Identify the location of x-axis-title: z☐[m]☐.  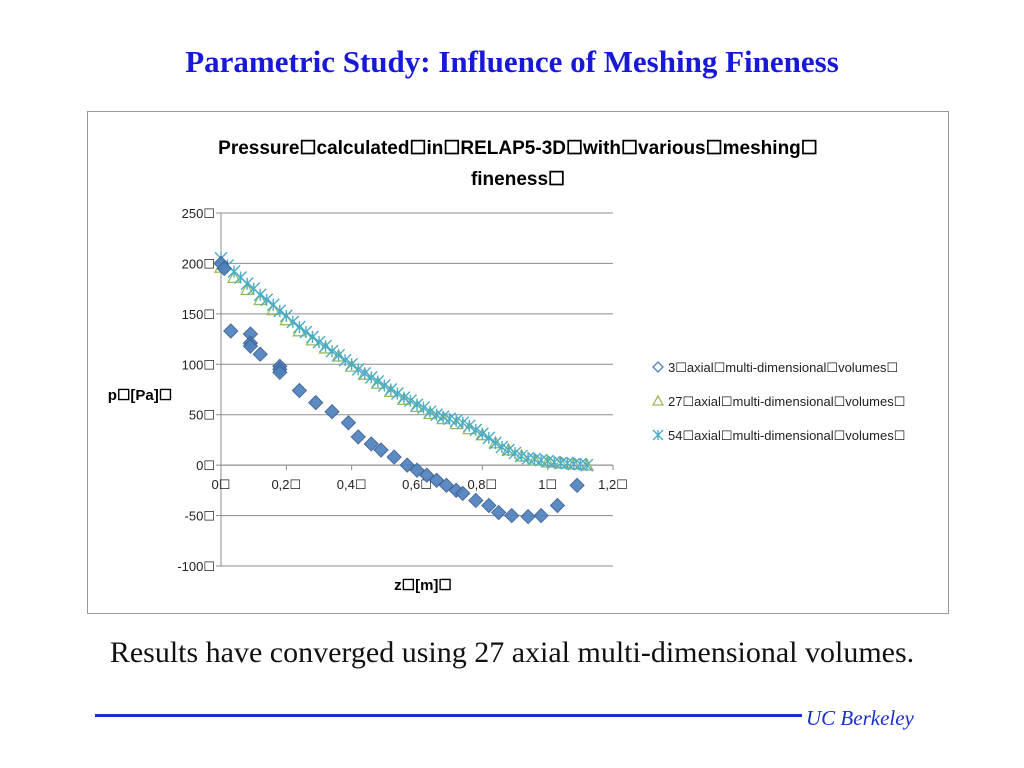
(423, 585).